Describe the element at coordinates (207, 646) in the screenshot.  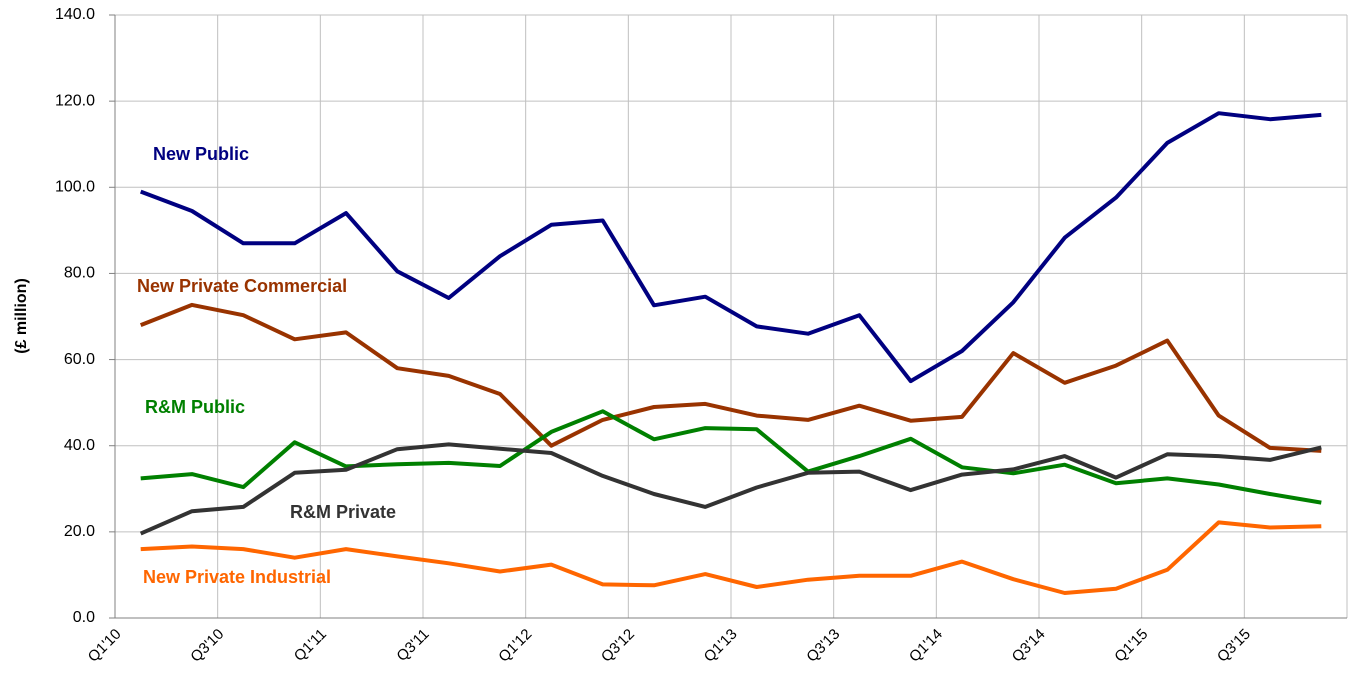
I see `x-tick-label: Q3'10` at that location.